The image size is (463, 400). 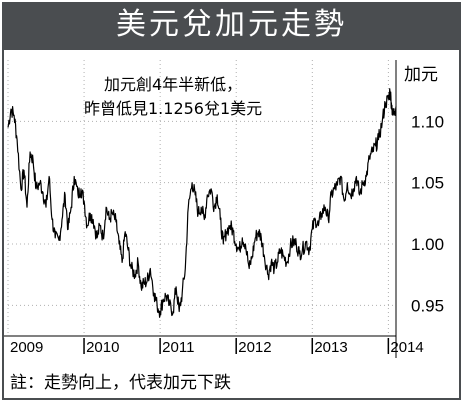 What do you see at coordinates (427, 305) in the screenshot?
I see `y-tick-label: 0.95` at bounding box center [427, 305].